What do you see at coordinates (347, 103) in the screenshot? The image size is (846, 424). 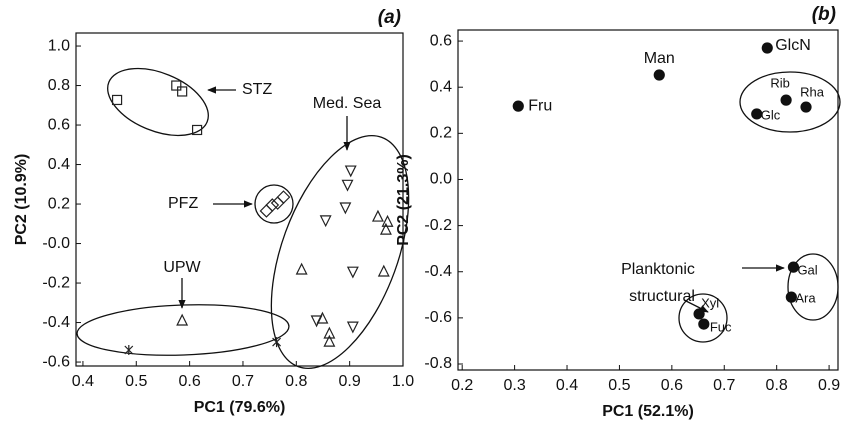 I see `annotation: Med. Sea` at bounding box center [347, 103].